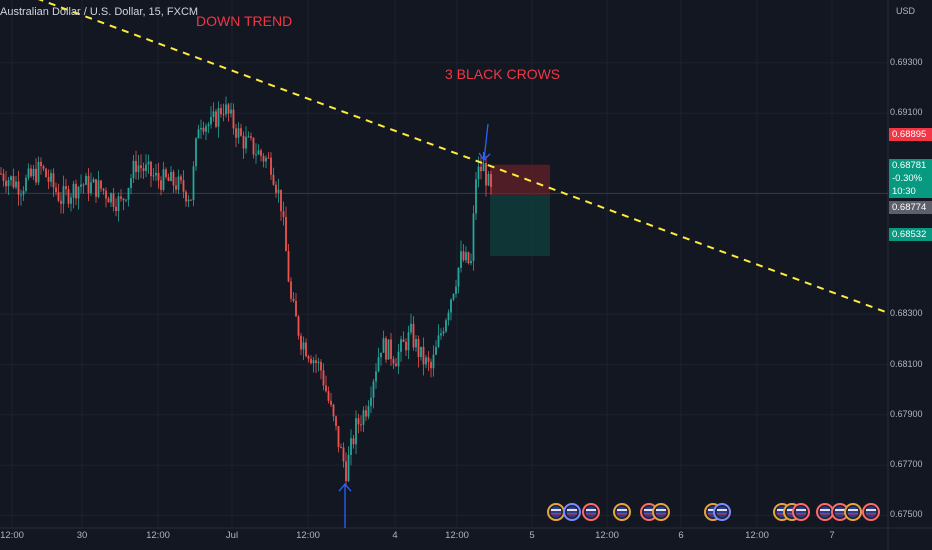  What do you see at coordinates (906, 313) in the screenshot?
I see `price-tick-label: 0.68300` at bounding box center [906, 313].